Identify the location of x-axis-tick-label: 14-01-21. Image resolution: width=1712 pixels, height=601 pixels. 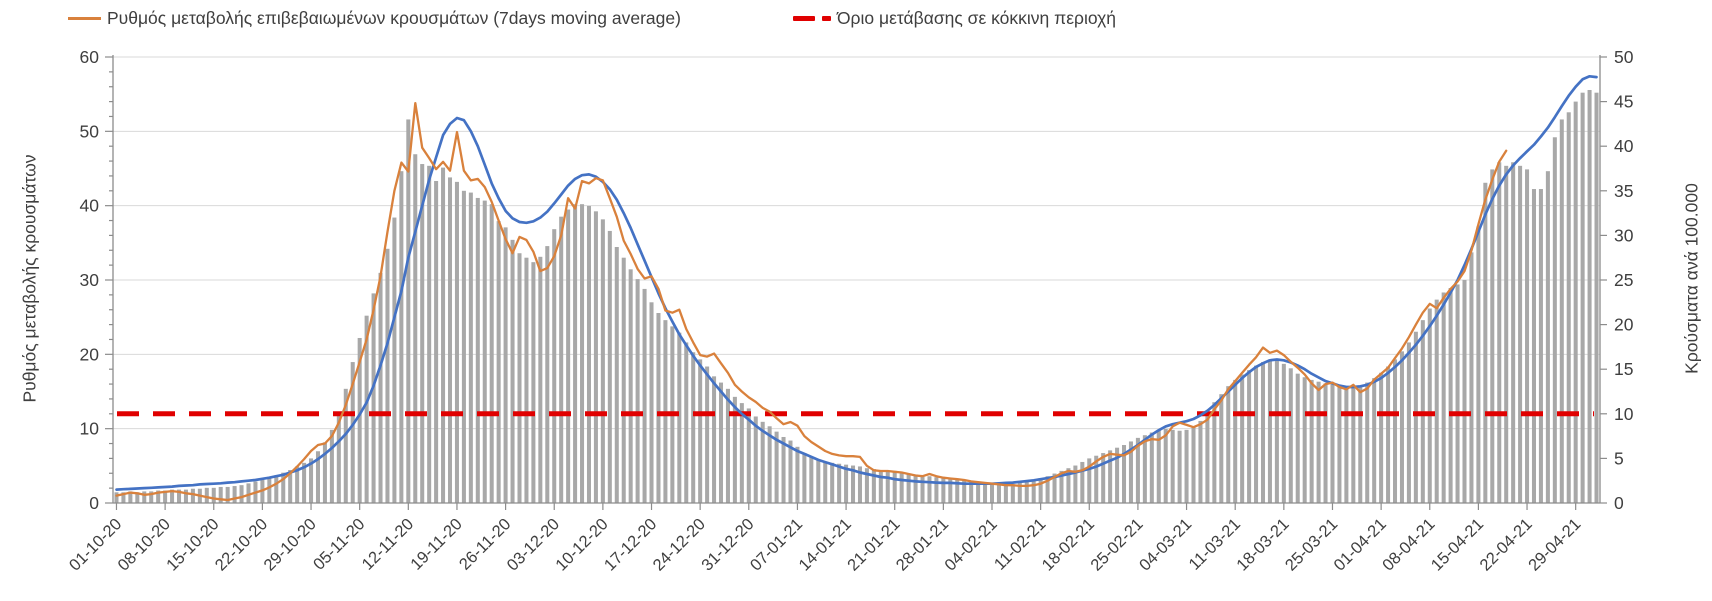
(824, 544).